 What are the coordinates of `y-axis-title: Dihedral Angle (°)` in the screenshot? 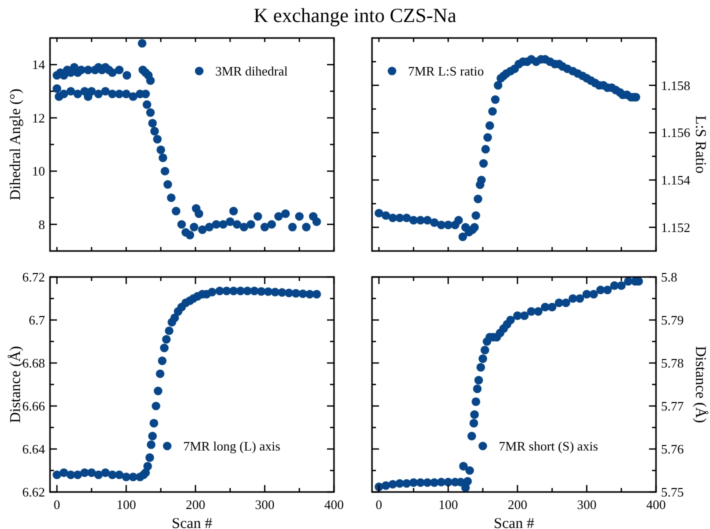 It's located at (16, 144).